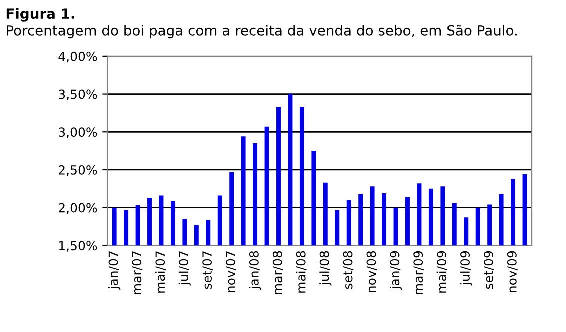  I want to click on y-tick-label: 1,50%, so click(78, 246).